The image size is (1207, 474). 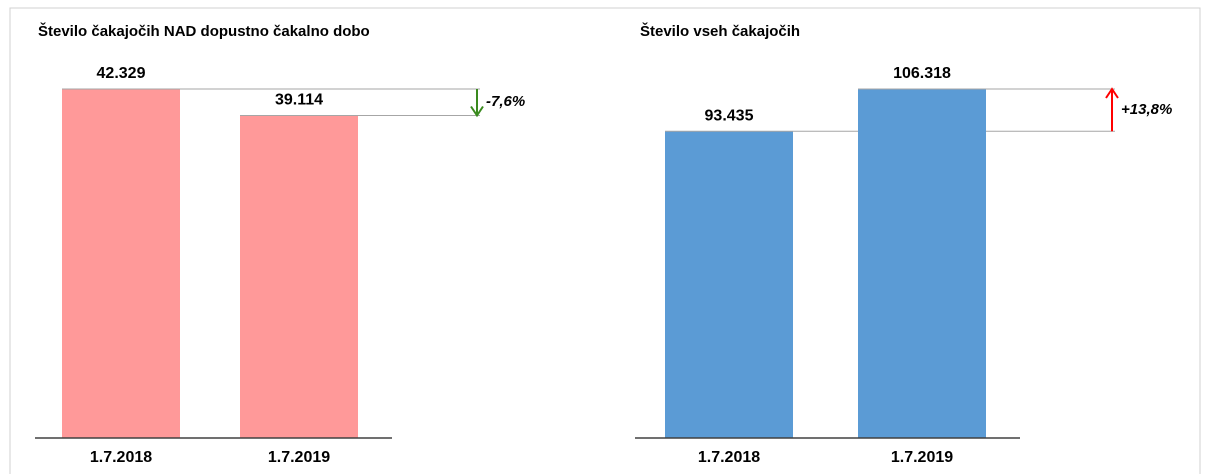 What do you see at coordinates (299, 100) in the screenshot?
I see `value-label: 39.114` at bounding box center [299, 100].